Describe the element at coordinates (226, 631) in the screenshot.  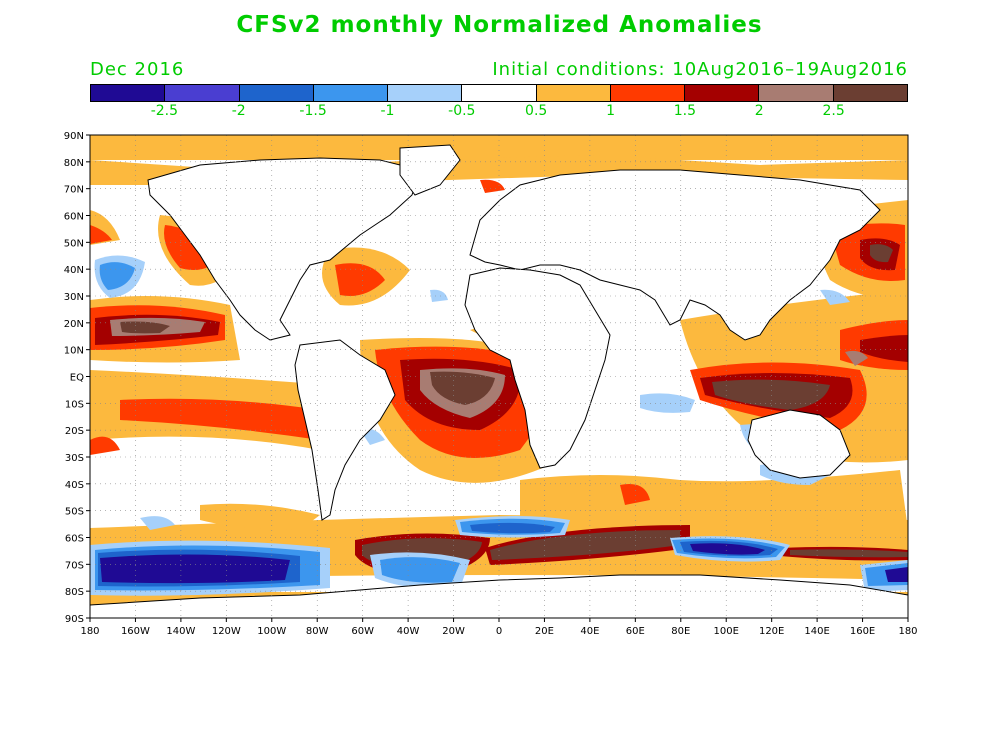
I see `longitude-label: 120W` at that location.